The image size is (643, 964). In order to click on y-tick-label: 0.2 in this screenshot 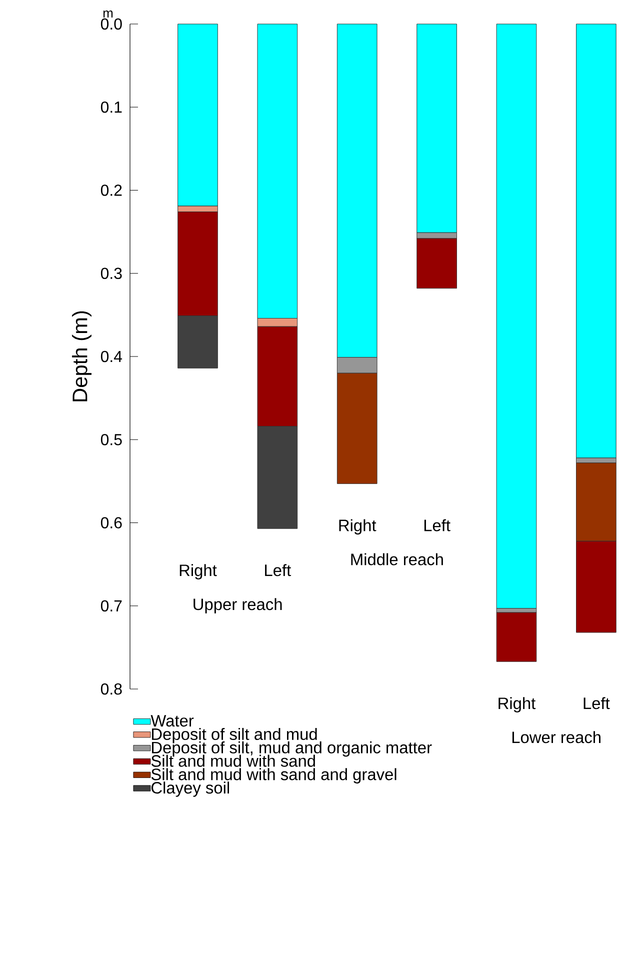, I will do `click(111, 190)`.